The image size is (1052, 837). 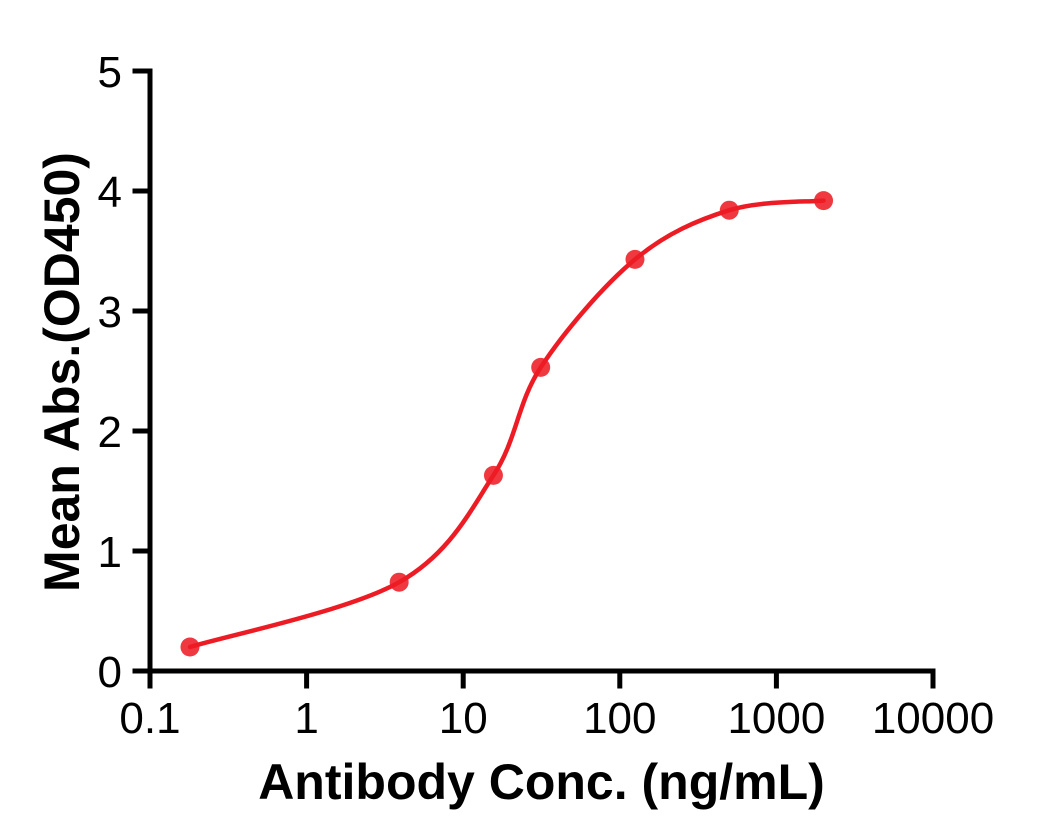 I want to click on y-tick-label: 2, so click(x=110, y=432).